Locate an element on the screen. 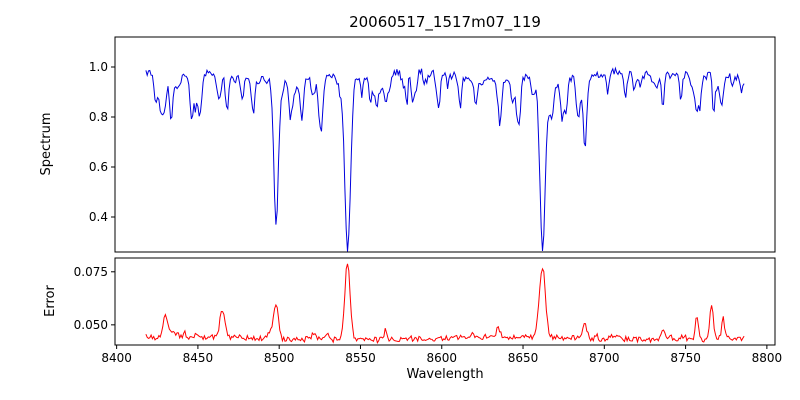 Image resolution: width=800 pixels, height=400 pixels. x-axis-label: Wavelength is located at coordinates (444, 374).